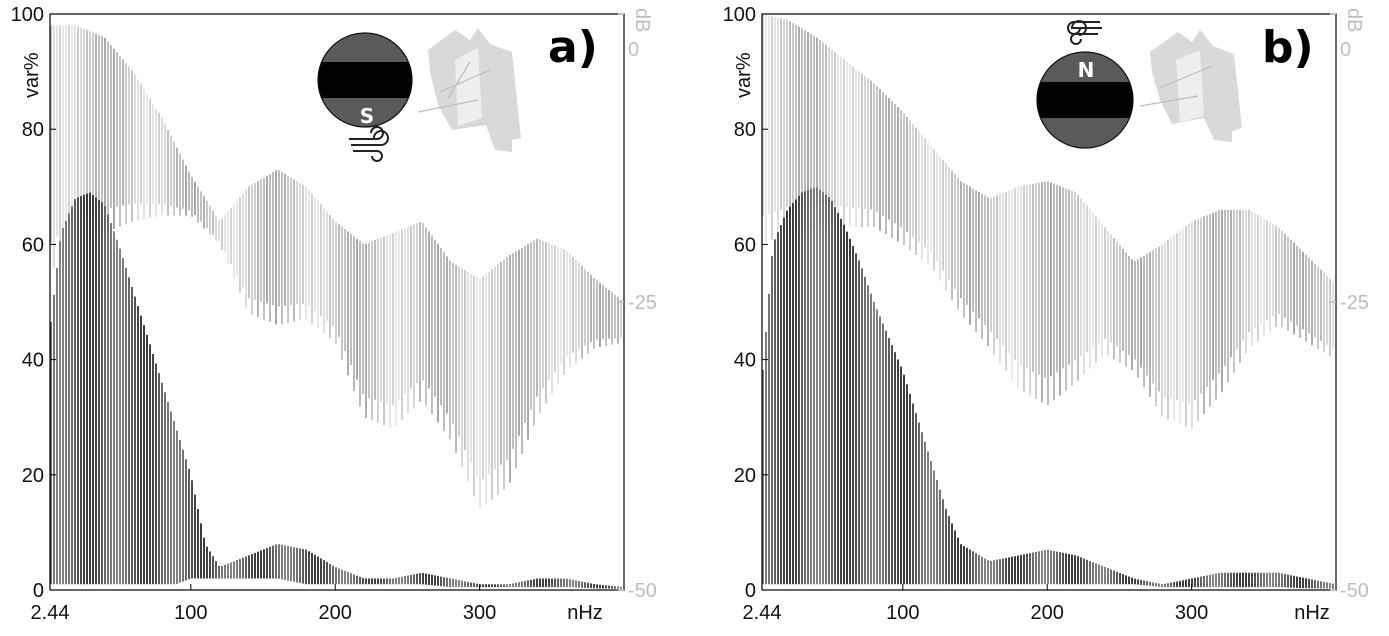 This screenshot has width=1389, height=636. I want to click on panel-a-right-tick-label: 0, so click(633, 50).